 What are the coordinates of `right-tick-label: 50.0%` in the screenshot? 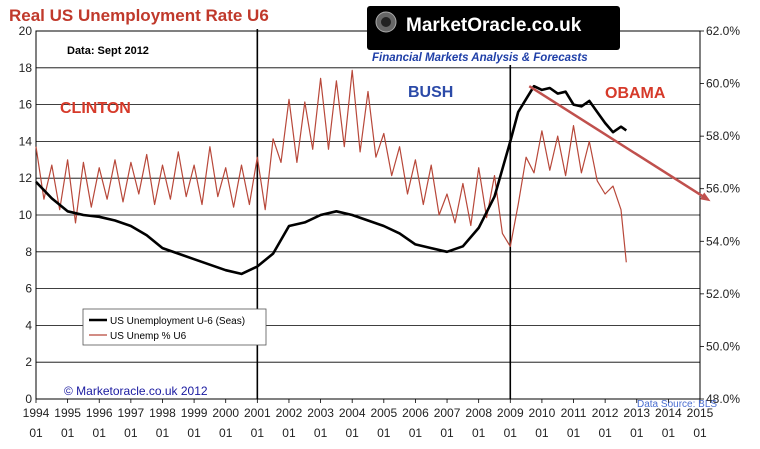 It's located at (723, 346).